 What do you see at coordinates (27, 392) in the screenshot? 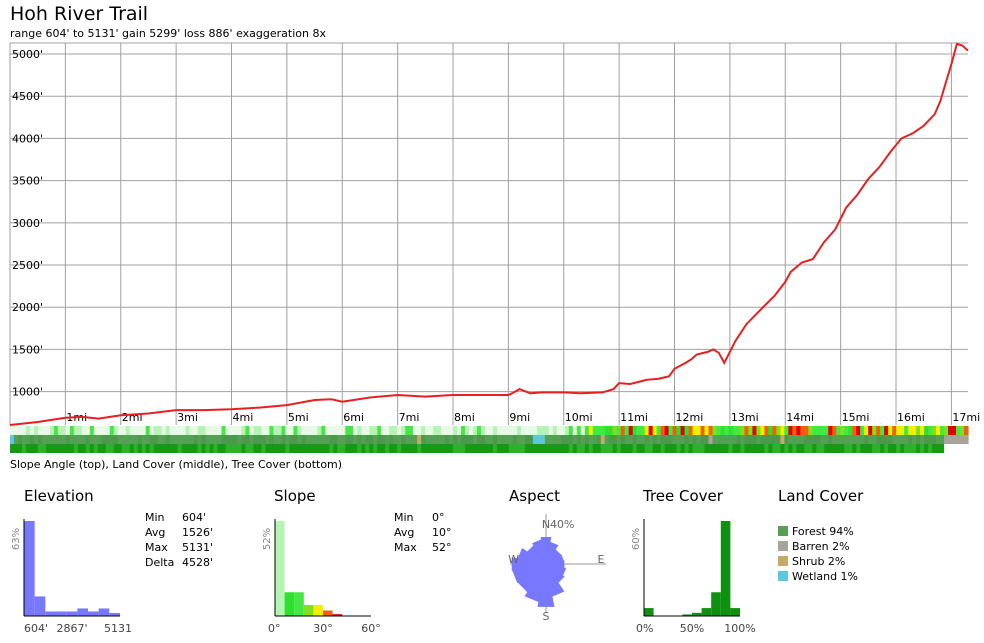
I see `y-tick-label: 1000'` at bounding box center [27, 392].